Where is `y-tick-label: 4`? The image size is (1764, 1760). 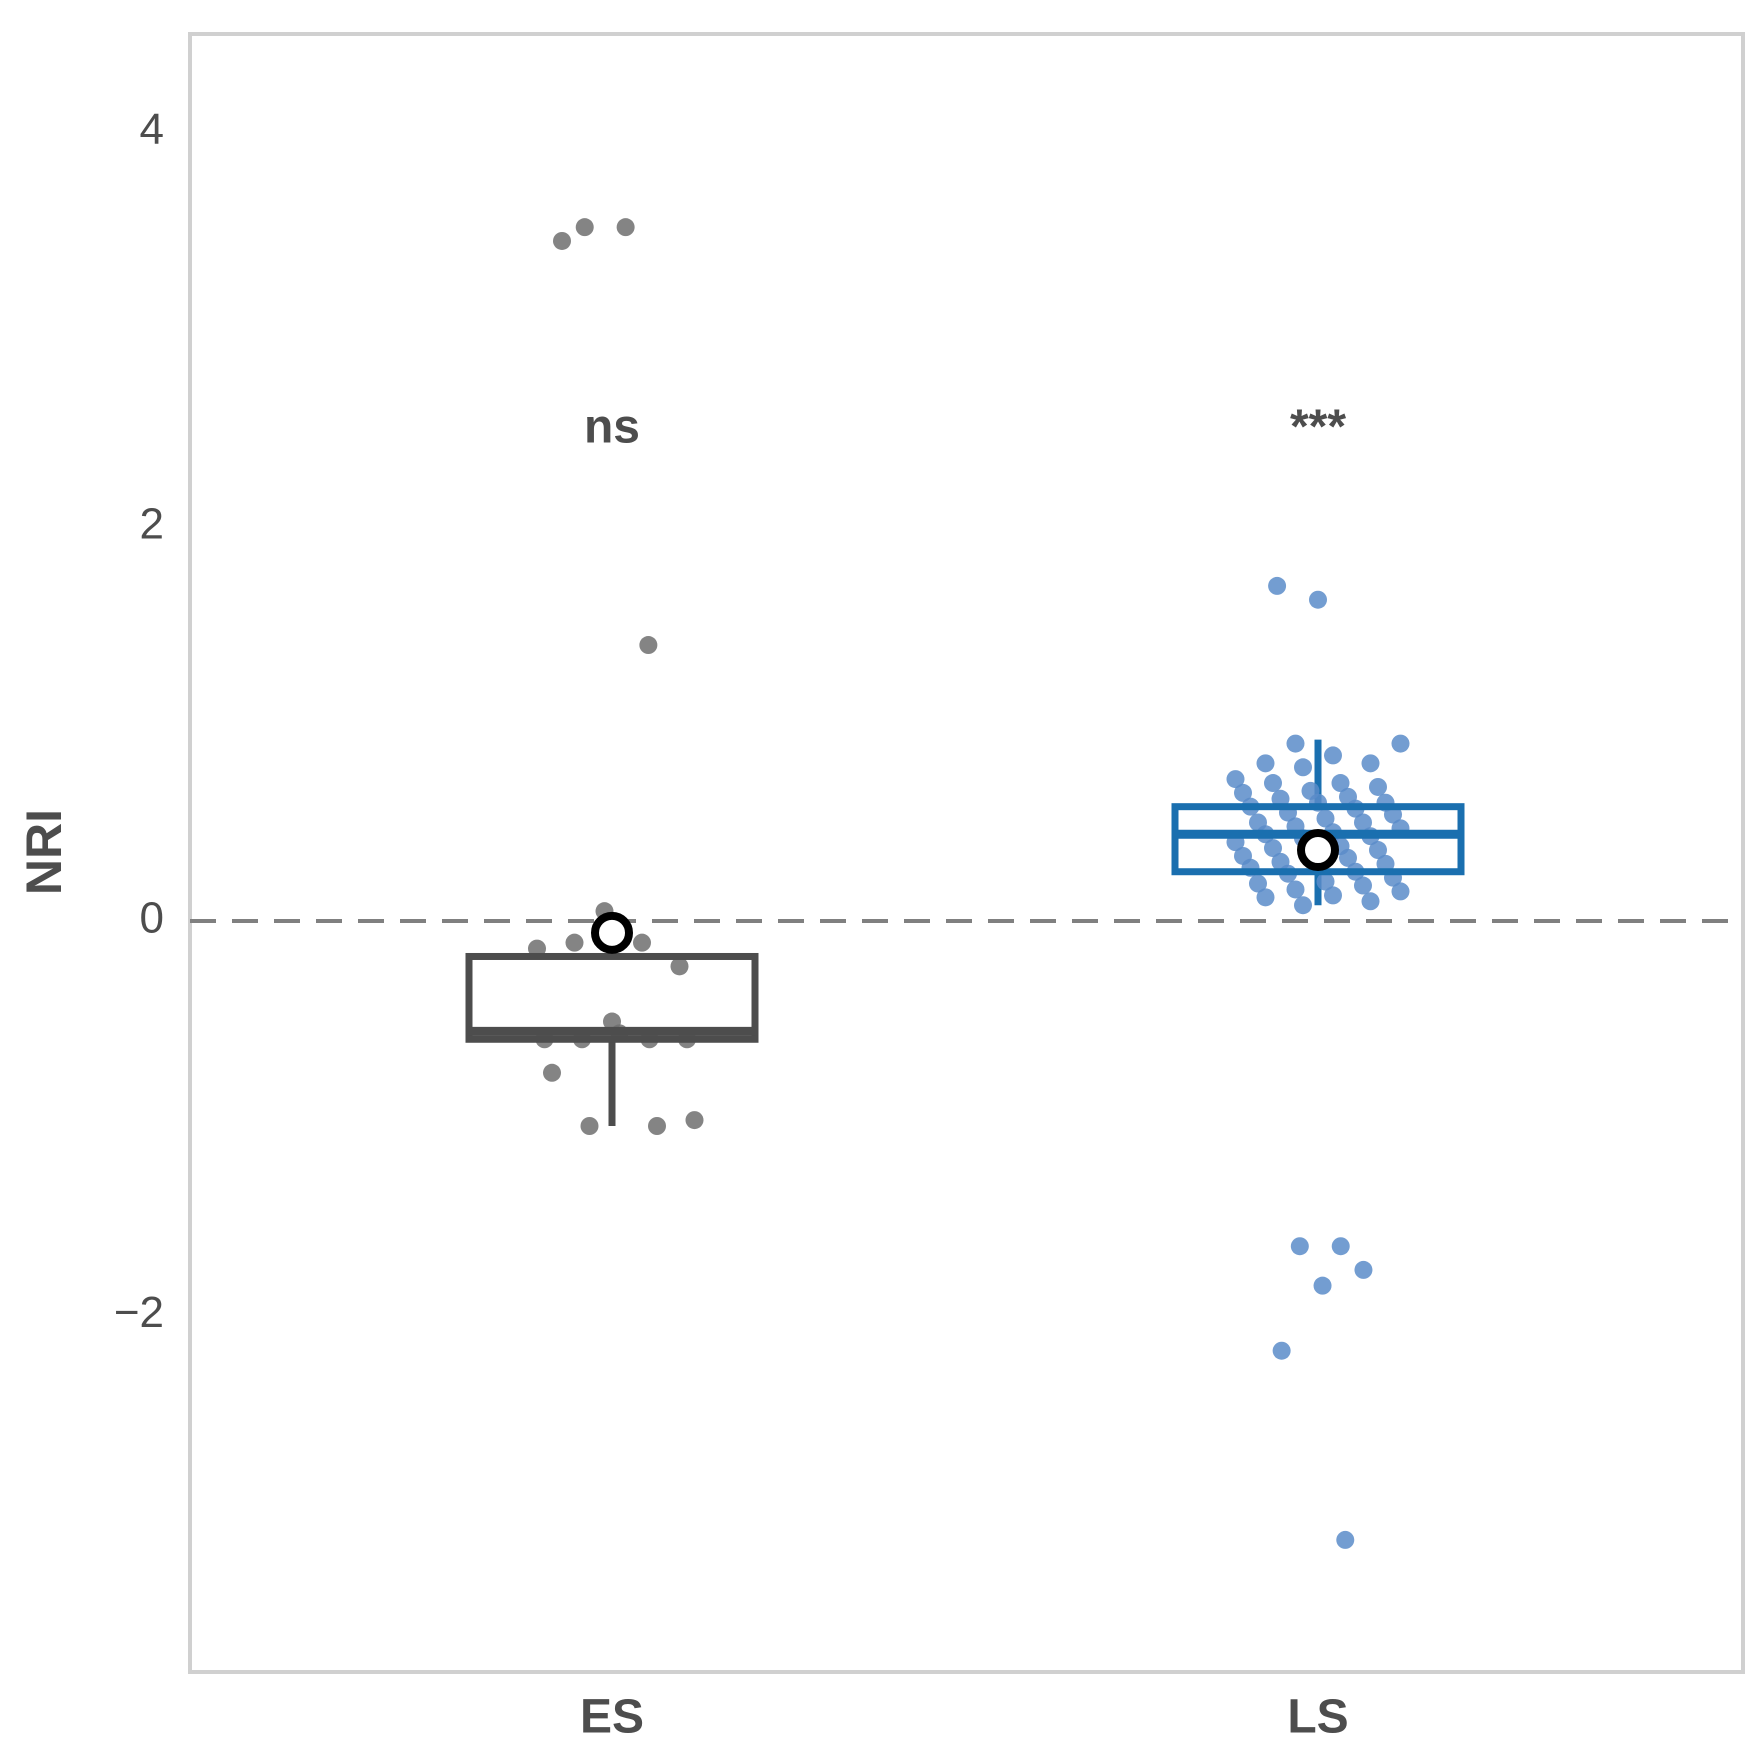
y-tick-label: 4 is located at coordinates (152, 129).